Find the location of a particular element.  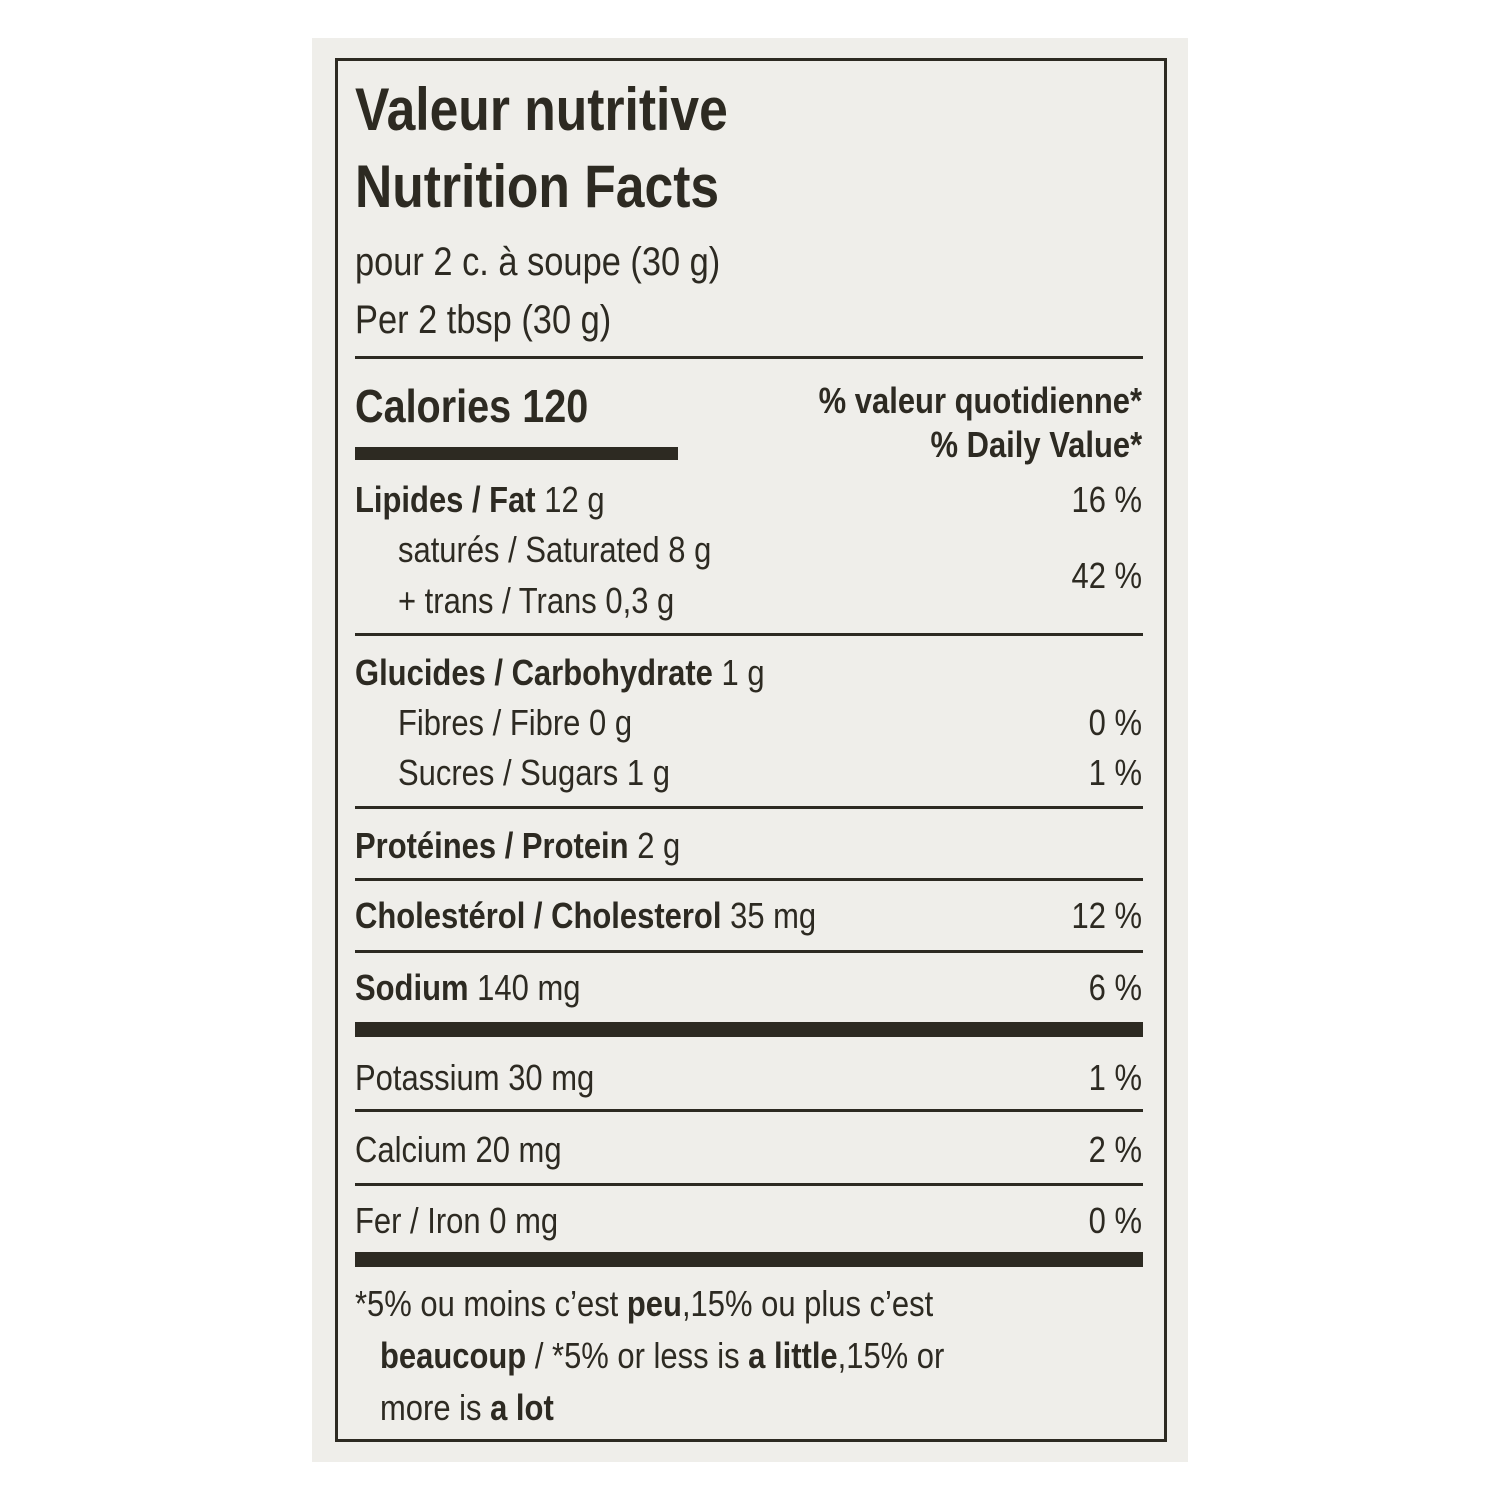

dv-heading-fr: % valeur quotidienne* is located at coordinates (980, 400).